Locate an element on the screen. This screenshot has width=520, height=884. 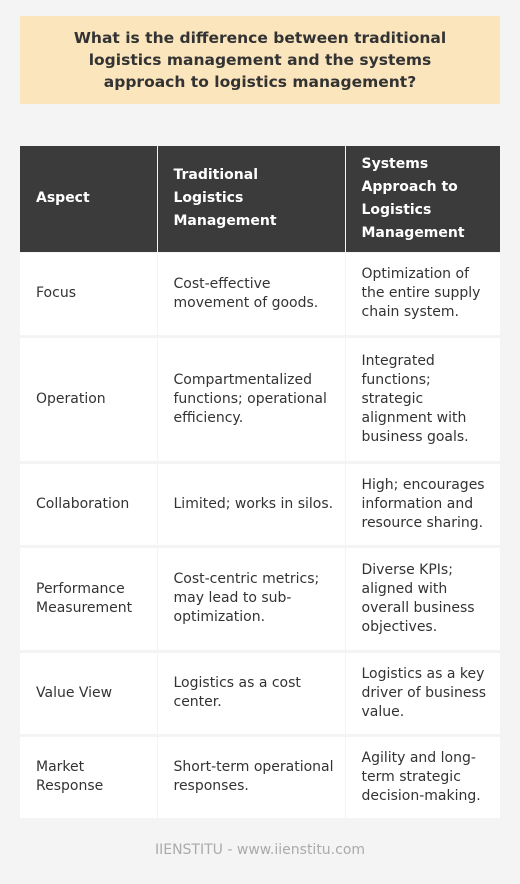
traditional-cell: Limited; works in silos. is located at coordinates (251, 505).